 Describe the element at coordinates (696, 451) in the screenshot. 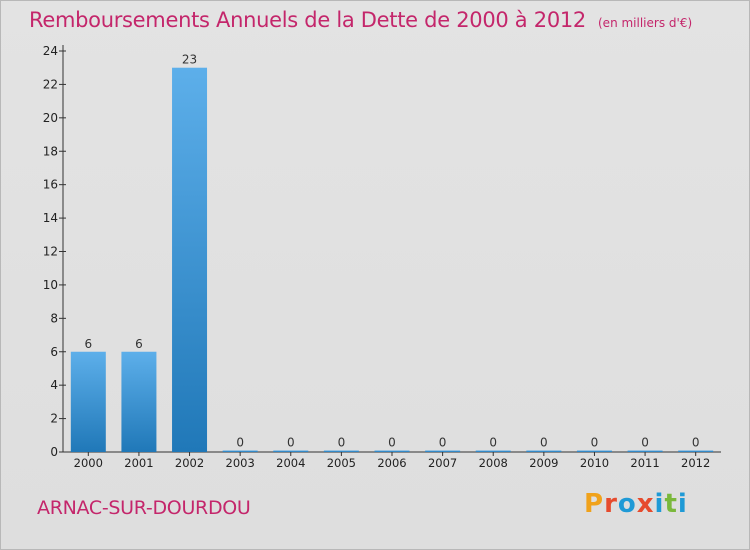

I see `bar-2012` at that location.